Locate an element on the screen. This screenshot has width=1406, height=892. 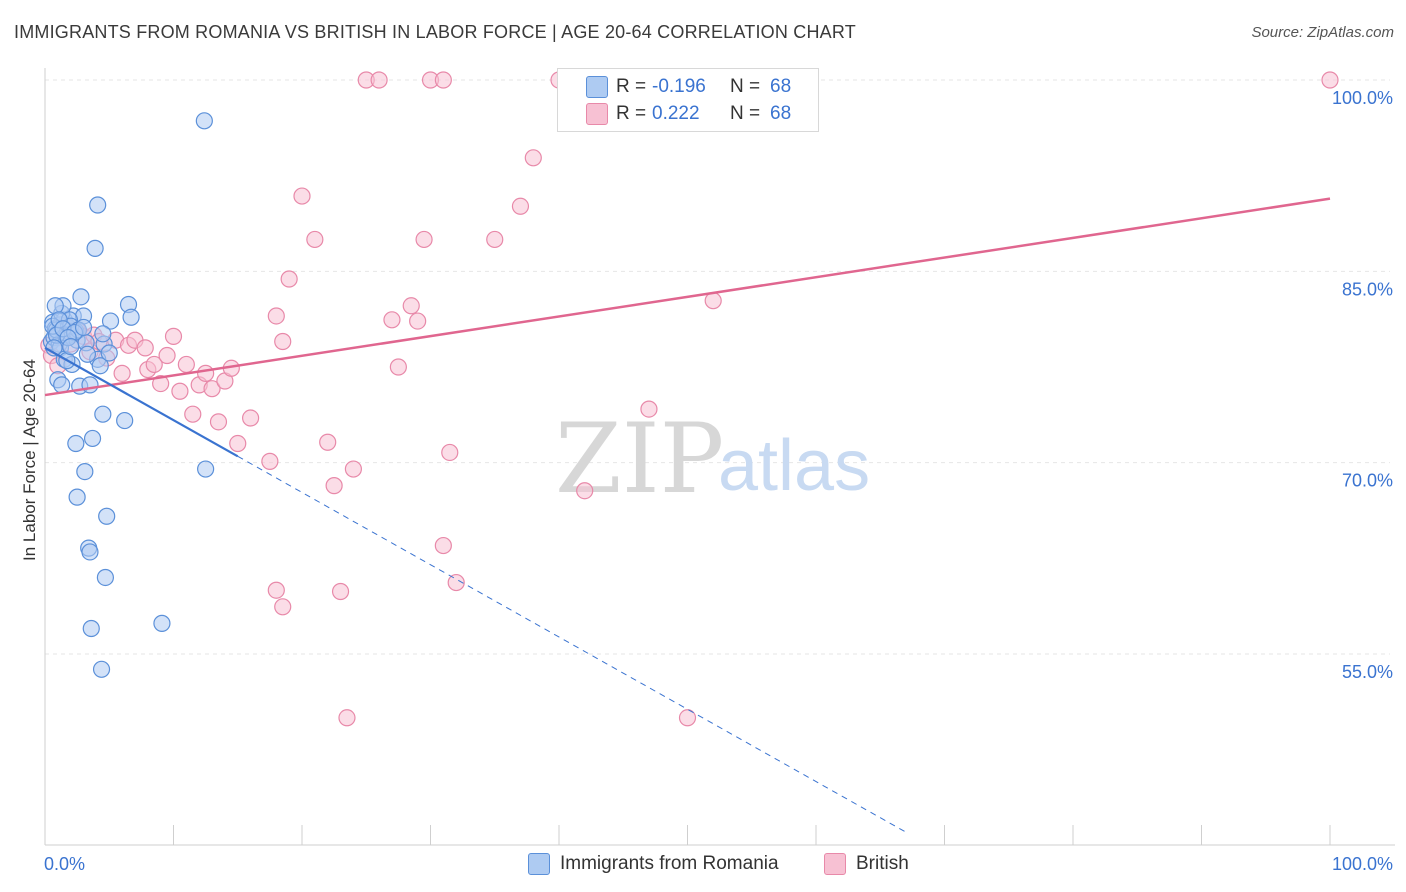
bottom-legend-label-british: British is located at coordinates (882, 863).